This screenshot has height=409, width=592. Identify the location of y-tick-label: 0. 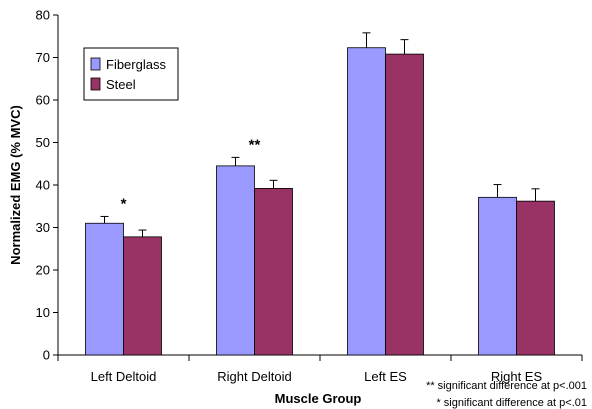
(46, 355).